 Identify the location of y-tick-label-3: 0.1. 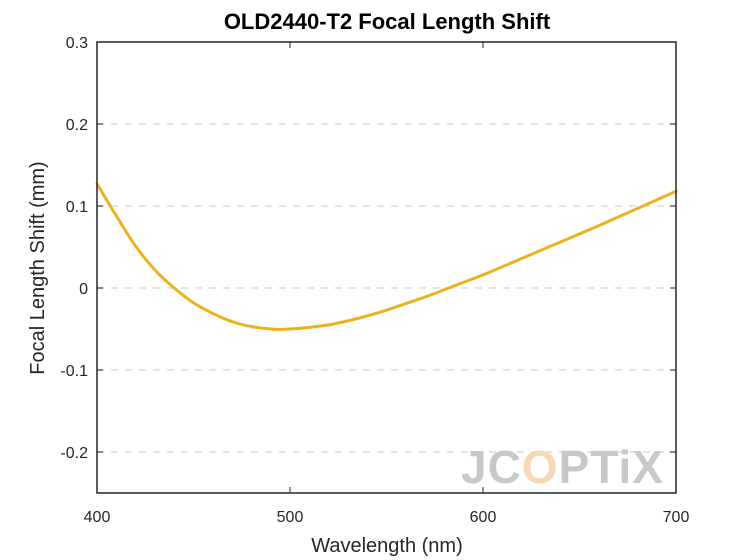
(77, 207).